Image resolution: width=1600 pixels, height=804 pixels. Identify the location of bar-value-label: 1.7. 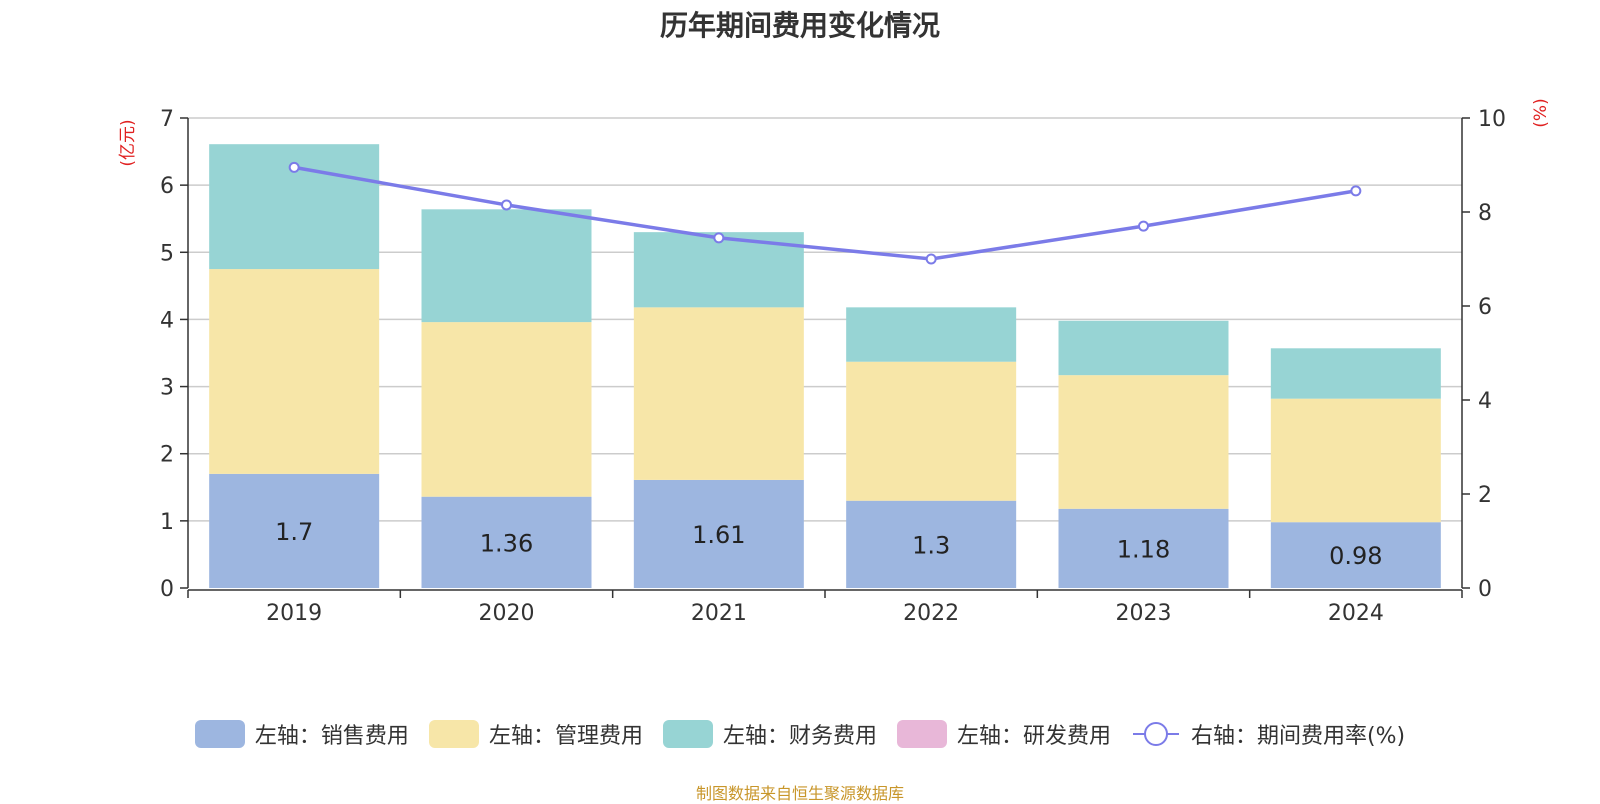
(294, 532).